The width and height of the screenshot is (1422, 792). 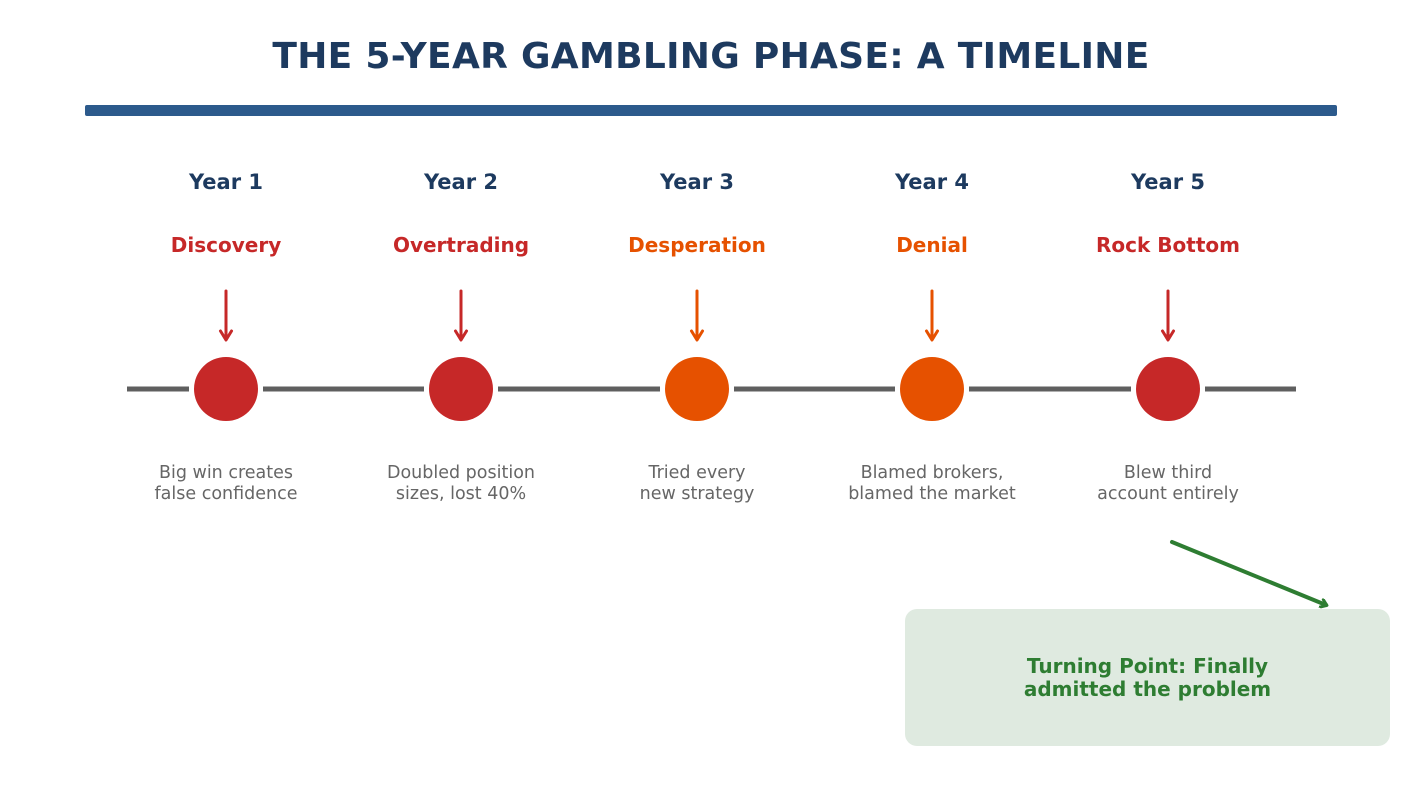 I want to click on event-description: Blew third account entirely, so click(x=1168, y=483).